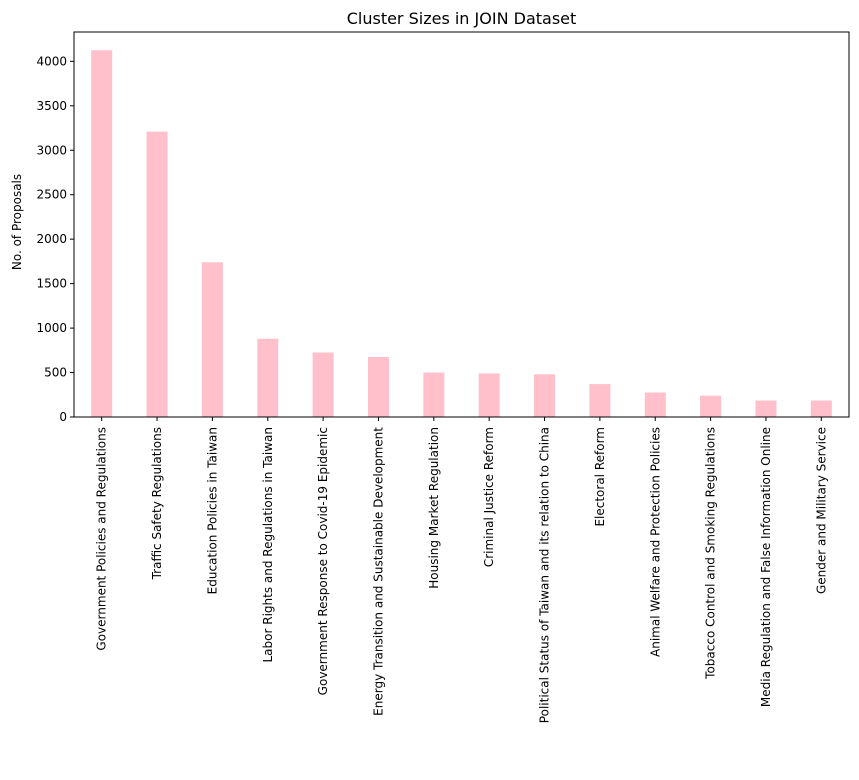  I want to click on y-tick-label: 4000, so click(51, 61).